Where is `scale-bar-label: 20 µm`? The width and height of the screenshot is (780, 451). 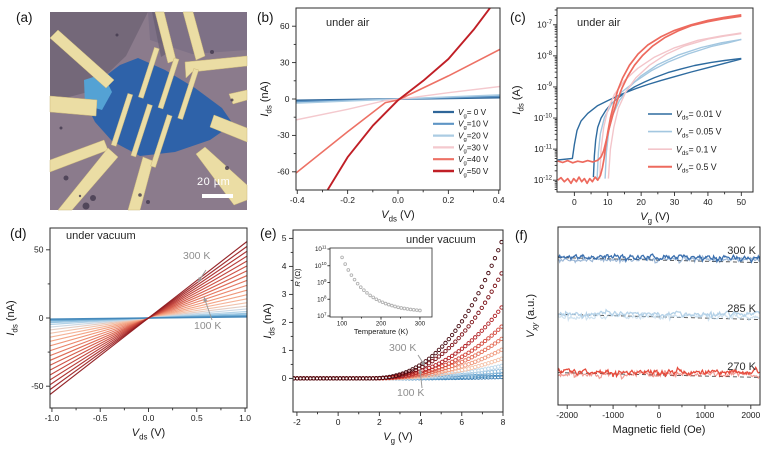 scale-bar-label: 20 µm is located at coordinates (214, 182).